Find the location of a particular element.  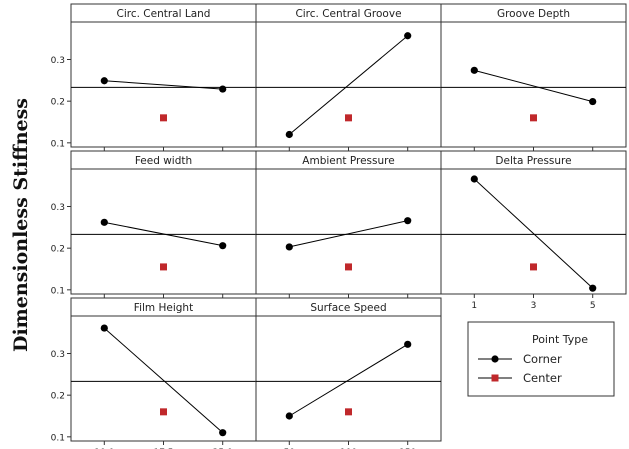

panel-title: Groove Depth is located at coordinates (533, 14).